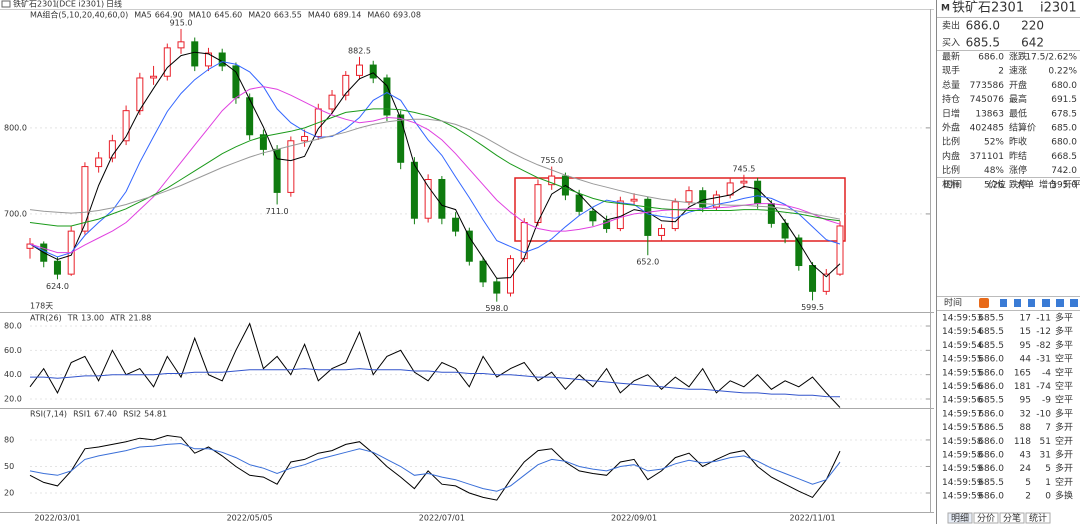 The height and width of the screenshot is (524, 1080). What do you see at coordinates (994, 185) in the screenshot?
I see `quote-value: 5.26` at bounding box center [994, 185].